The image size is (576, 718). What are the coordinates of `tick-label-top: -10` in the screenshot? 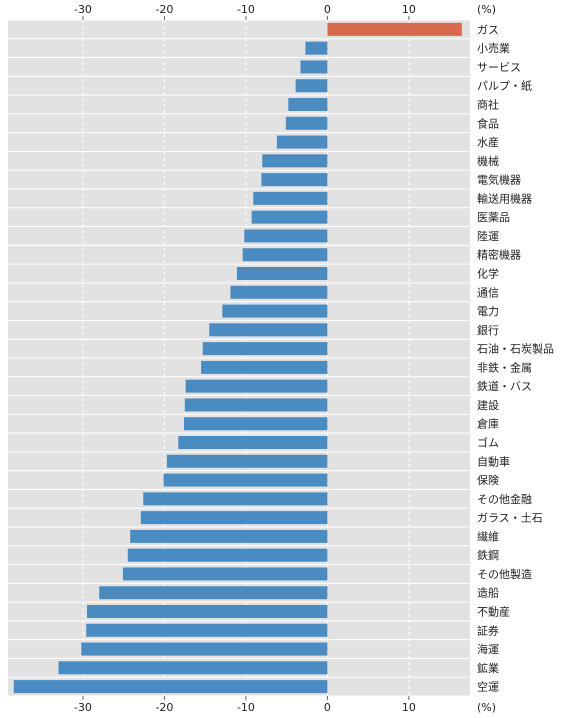 It's located at (246, 9).